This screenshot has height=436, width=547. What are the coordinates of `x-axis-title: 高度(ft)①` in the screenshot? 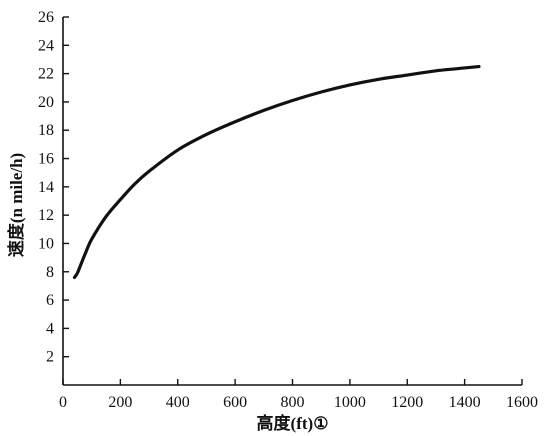 It's located at (293, 423).